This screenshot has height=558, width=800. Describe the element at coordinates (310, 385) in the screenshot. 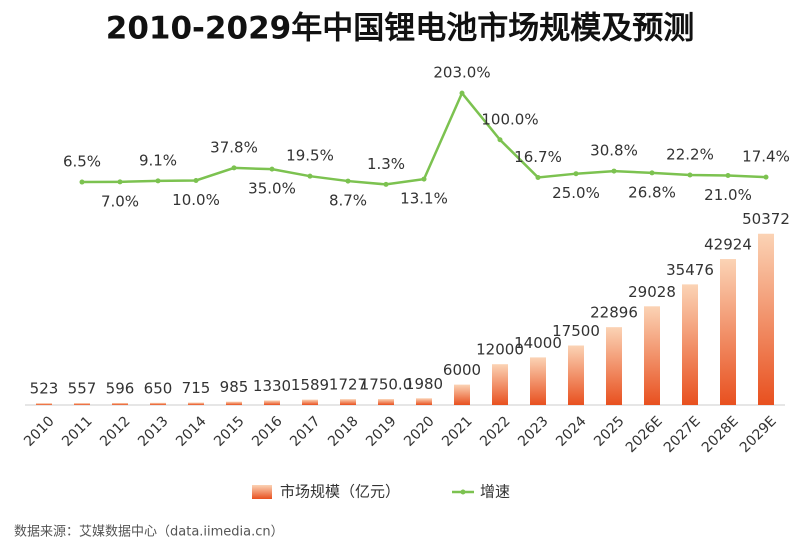

I see `data-label: 1589` at that location.